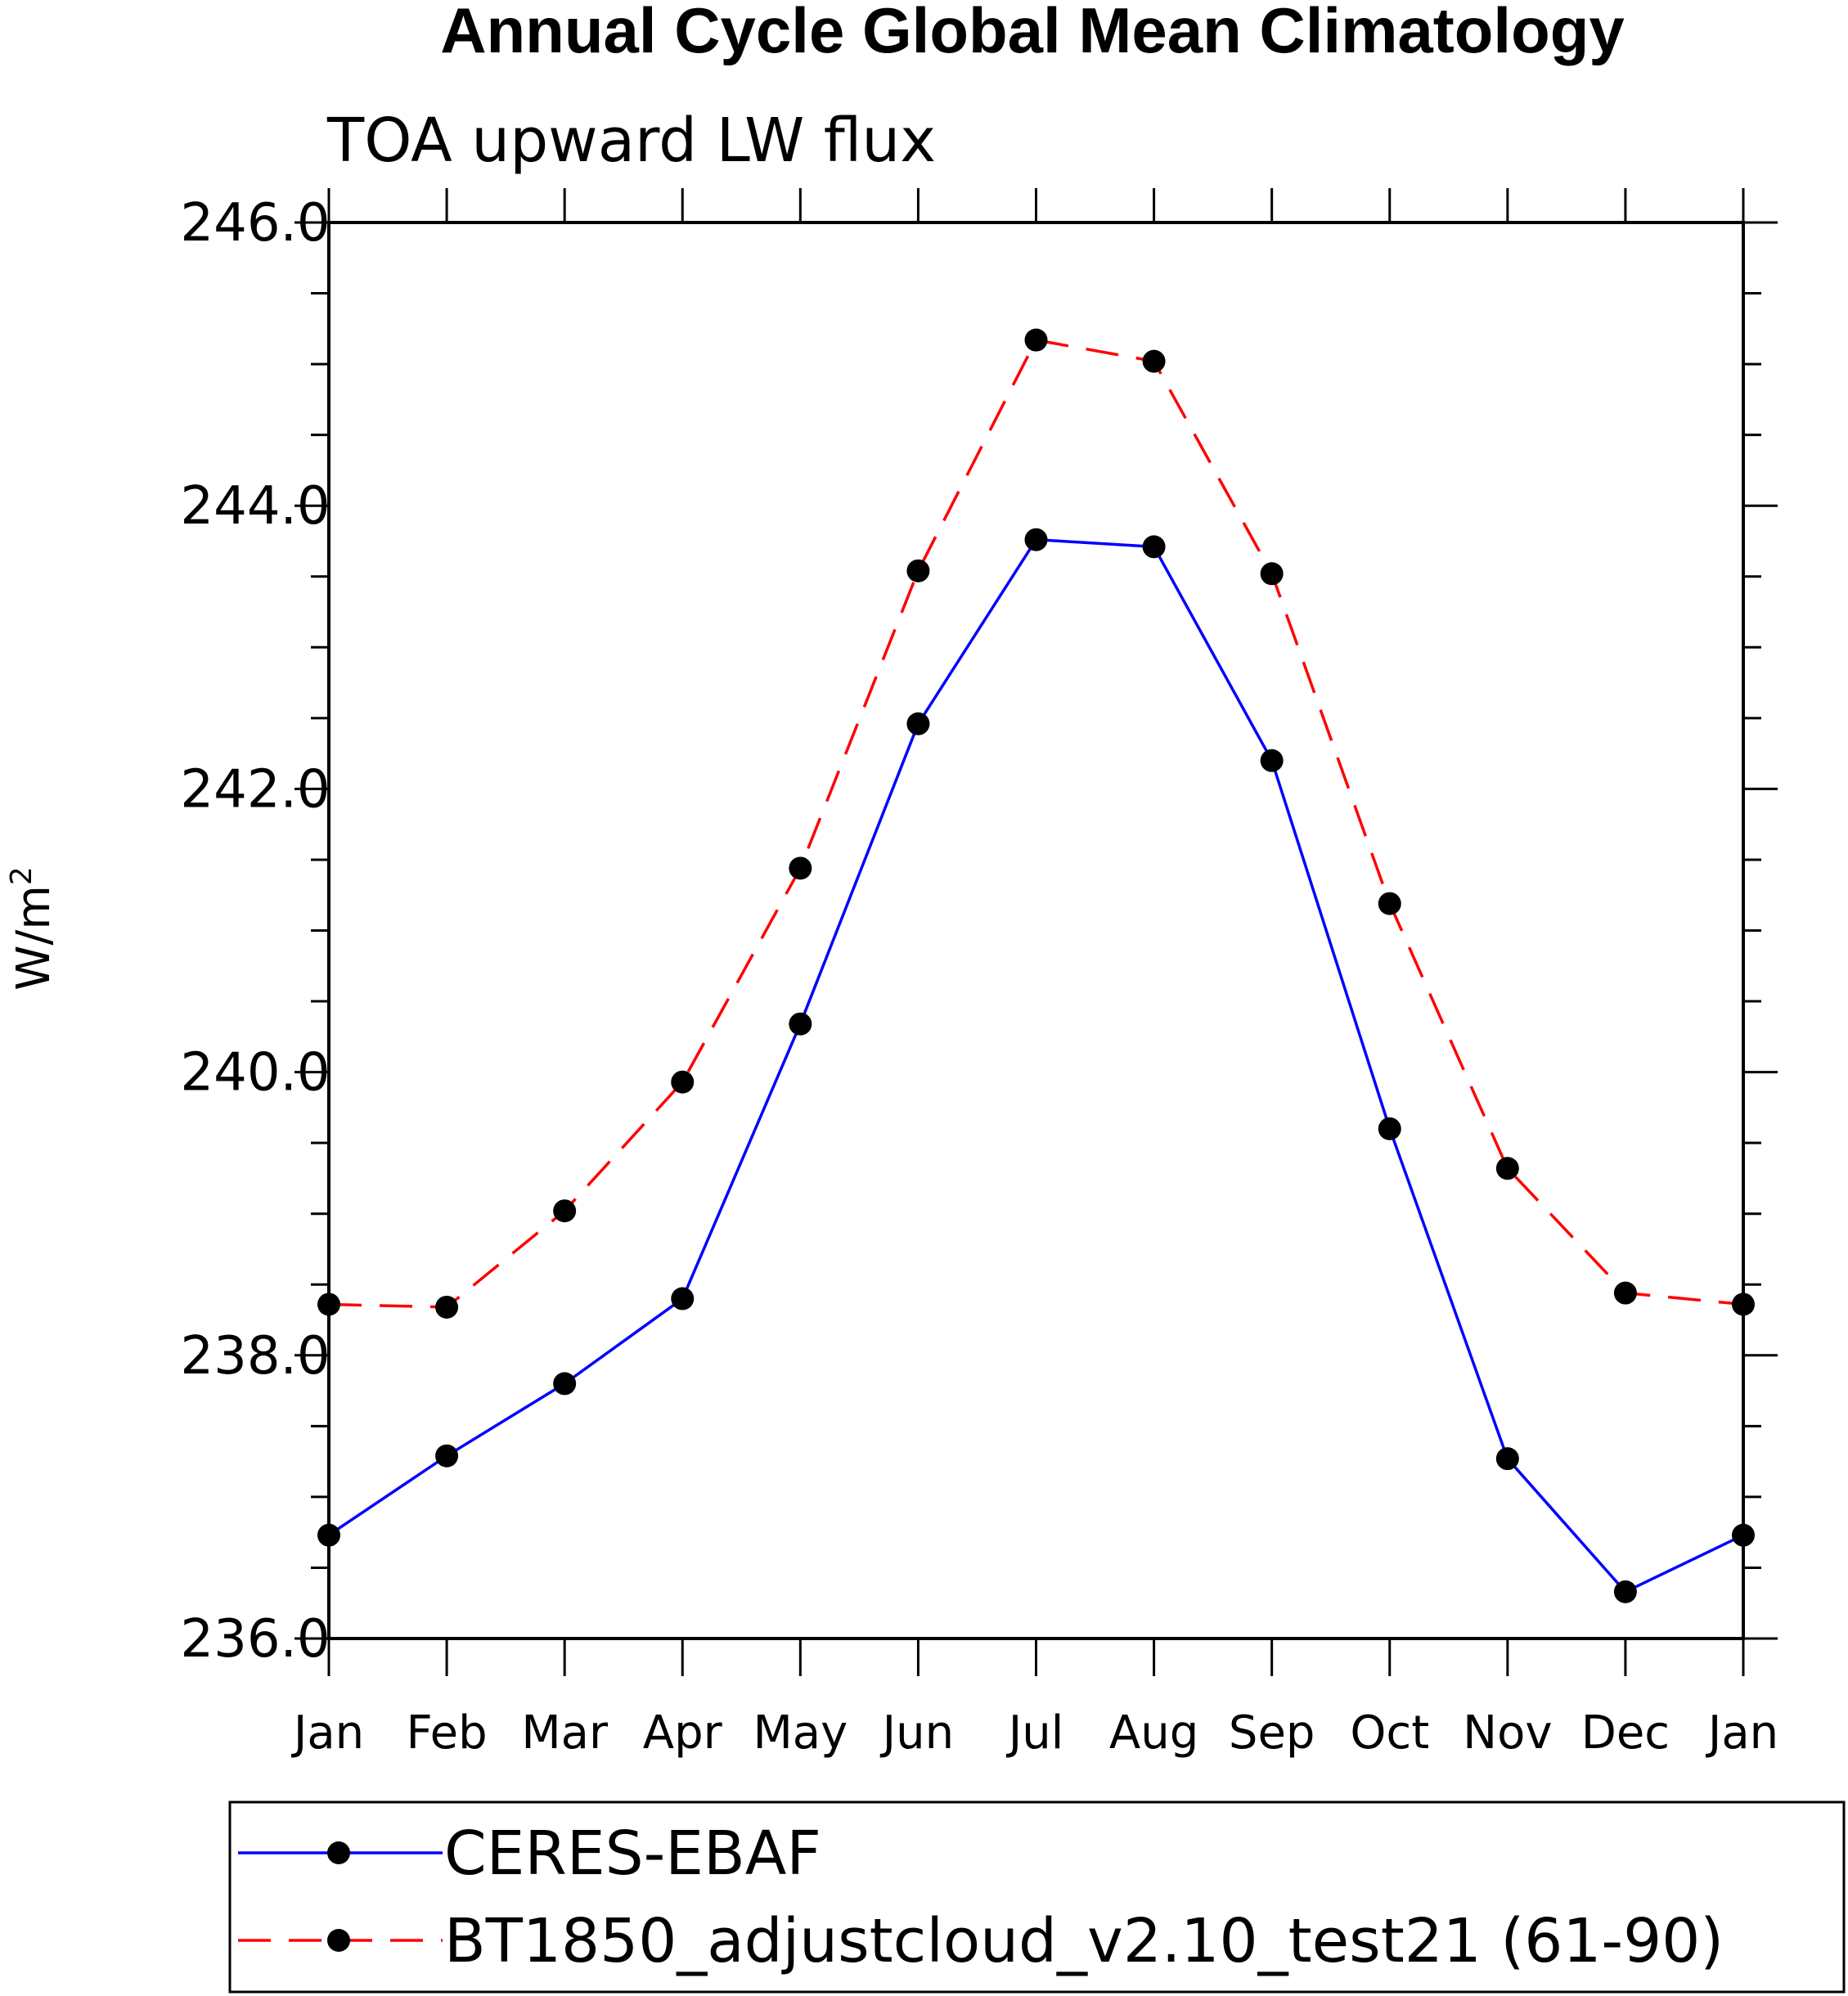 The width and height of the screenshot is (1848, 1996). What do you see at coordinates (255, 506) in the screenshot?
I see `y-tick-label: 244.0` at bounding box center [255, 506].